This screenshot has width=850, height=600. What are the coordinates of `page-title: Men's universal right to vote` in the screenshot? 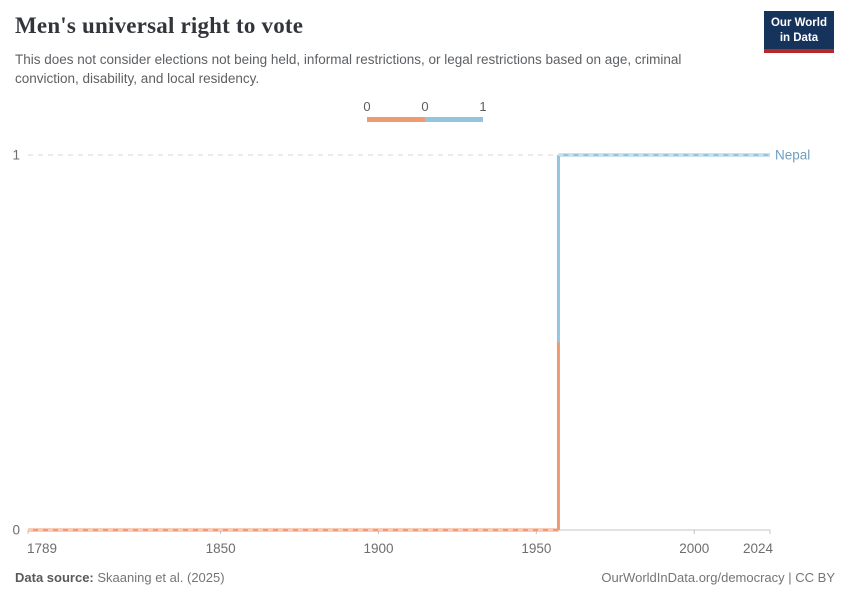 It's located at (159, 25).